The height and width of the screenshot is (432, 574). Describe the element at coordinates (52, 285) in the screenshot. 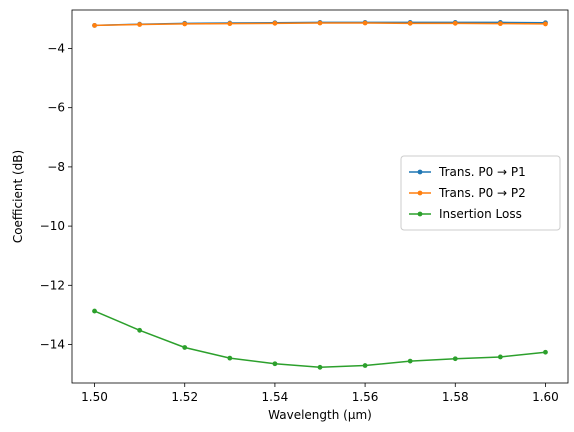

I see `y-tick-label: −12` at that location.